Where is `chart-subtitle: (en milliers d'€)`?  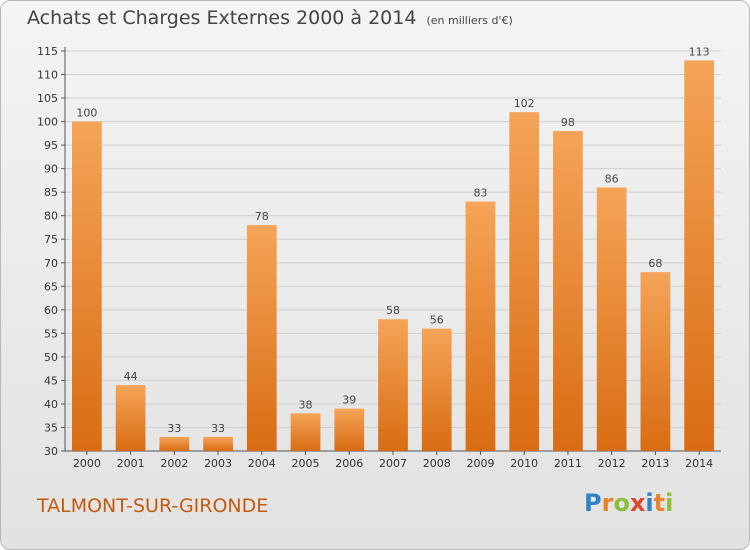 chart-subtitle: (en milliers d'€) is located at coordinates (469, 20).